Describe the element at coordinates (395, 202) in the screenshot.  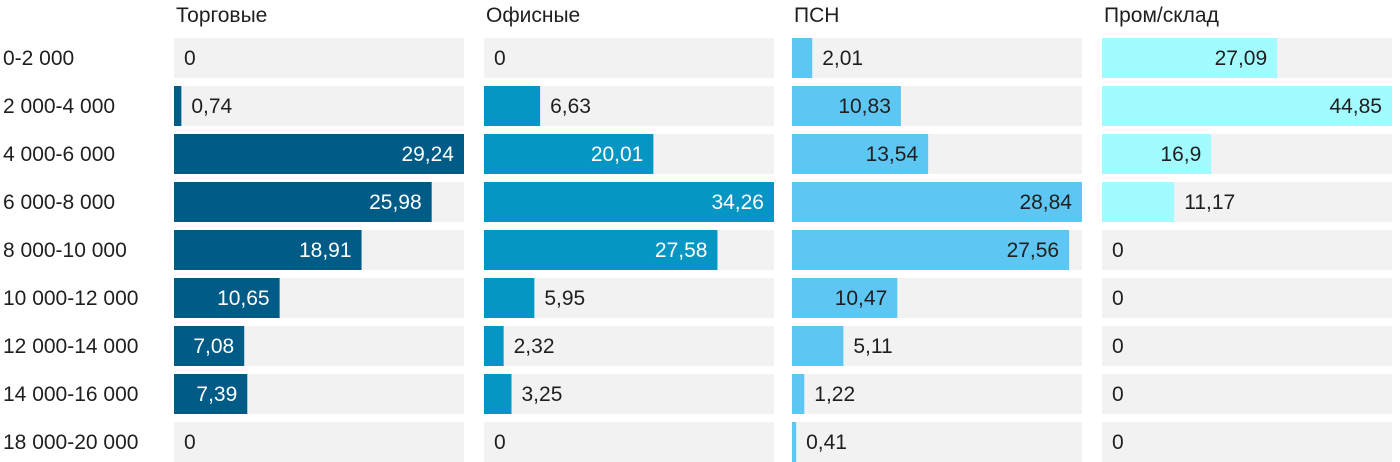
I see `data-label: 25,98` at that location.